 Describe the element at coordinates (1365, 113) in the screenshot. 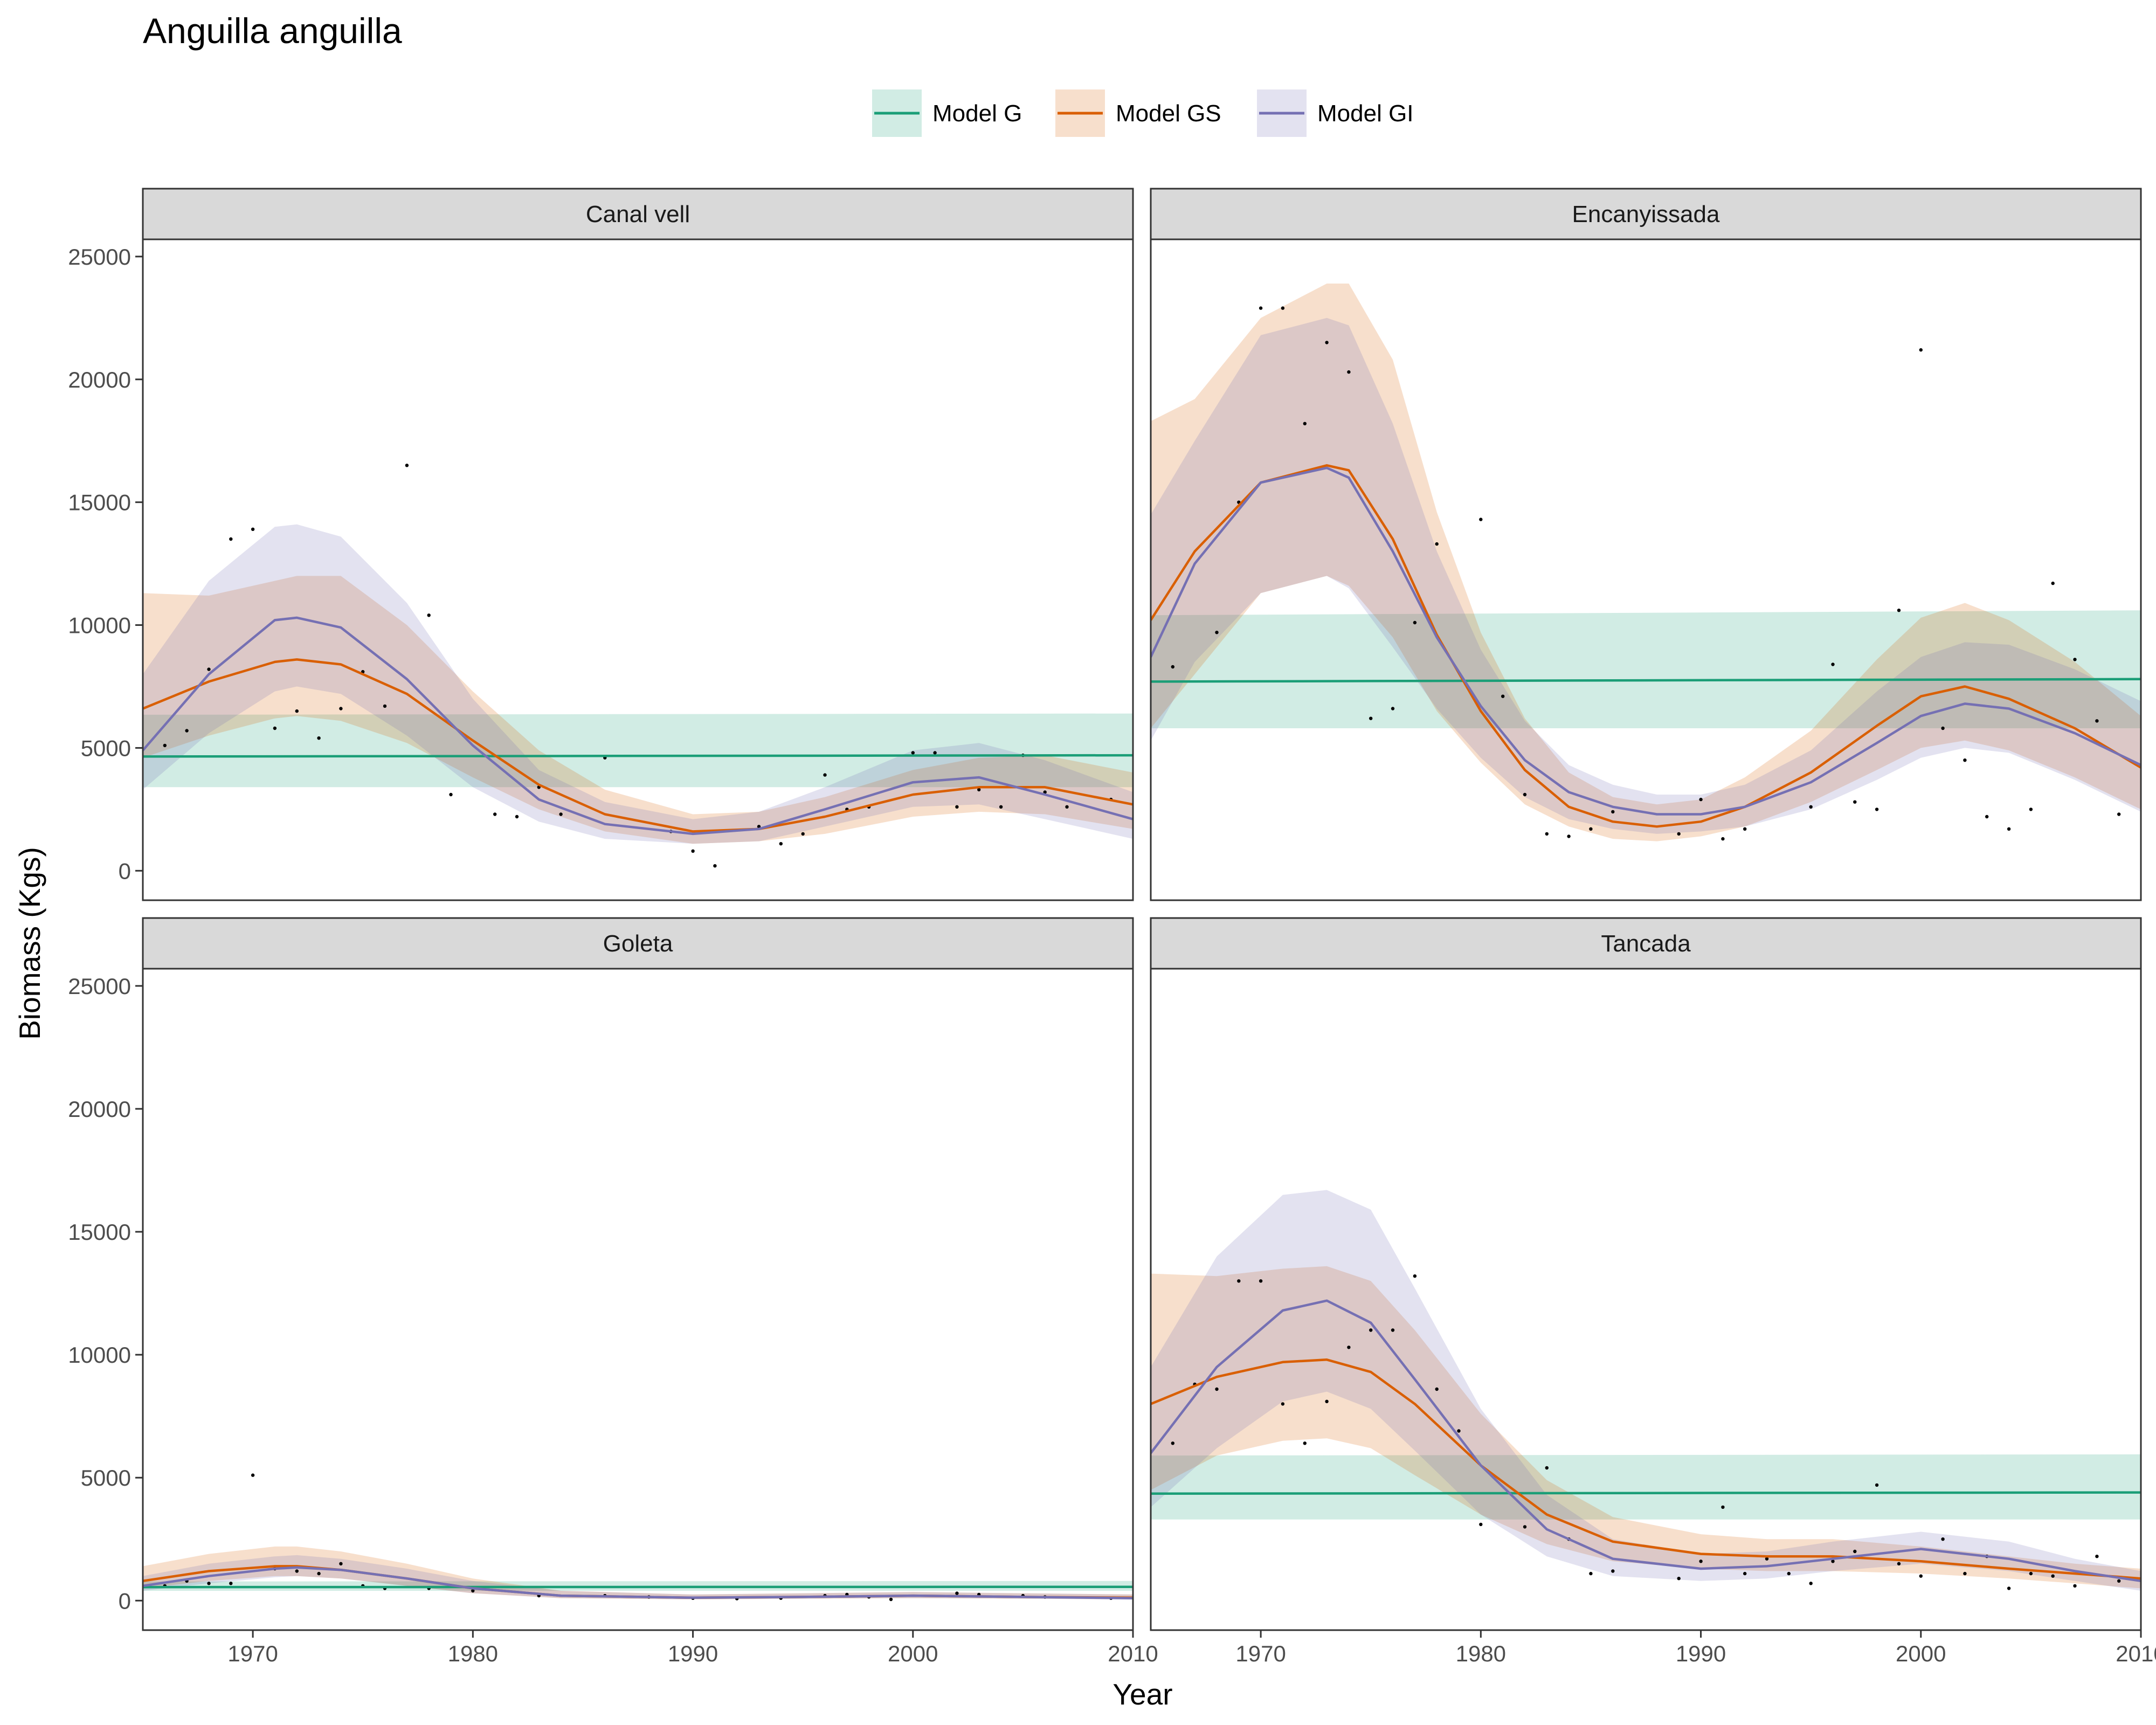

I see `legend-label-gi: Model GI` at that location.